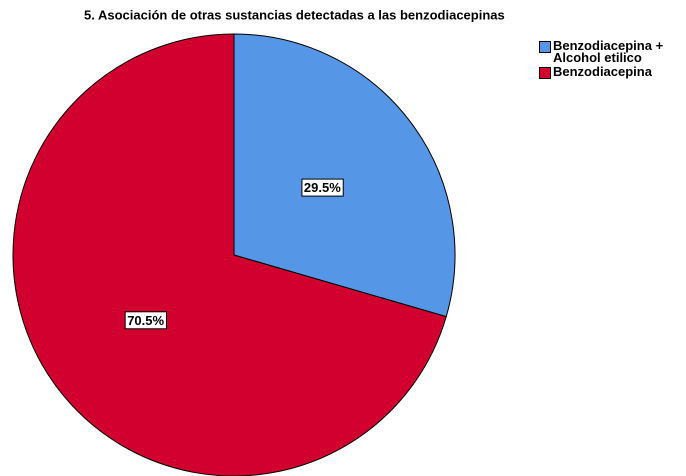 This screenshot has height=476, width=686. I want to click on legend-item: Benzodiacepina, so click(604, 71).